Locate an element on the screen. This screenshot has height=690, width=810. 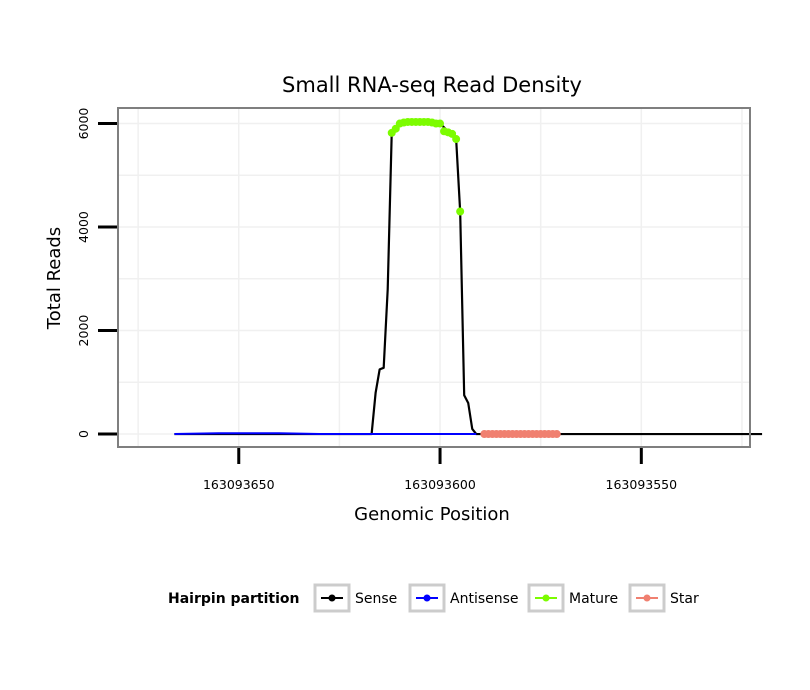
legend-title: Hairpin partition is located at coordinates (233, 599).